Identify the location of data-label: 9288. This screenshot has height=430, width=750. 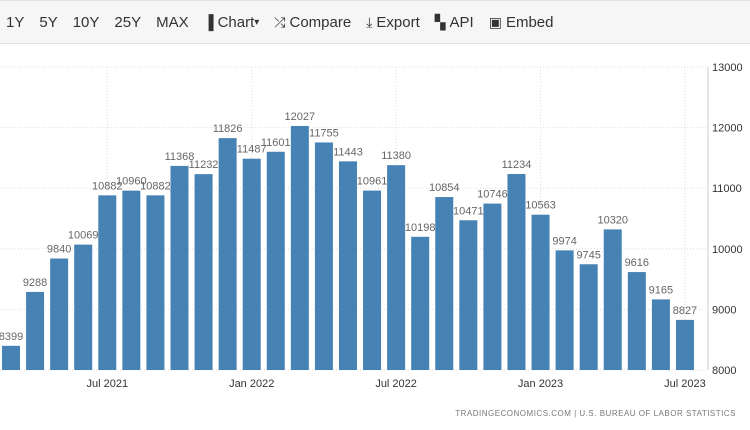
(35, 283).